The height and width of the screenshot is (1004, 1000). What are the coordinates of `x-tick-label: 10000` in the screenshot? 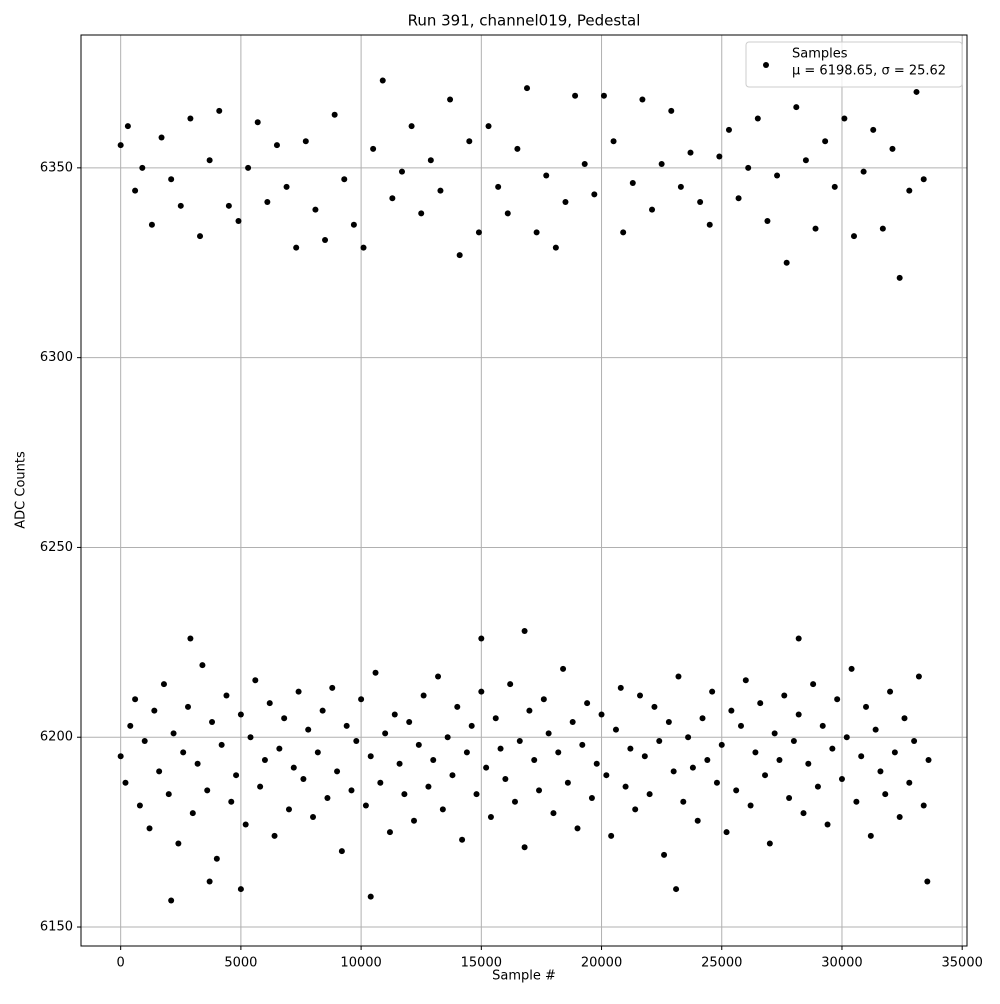 It's located at (360, 963).